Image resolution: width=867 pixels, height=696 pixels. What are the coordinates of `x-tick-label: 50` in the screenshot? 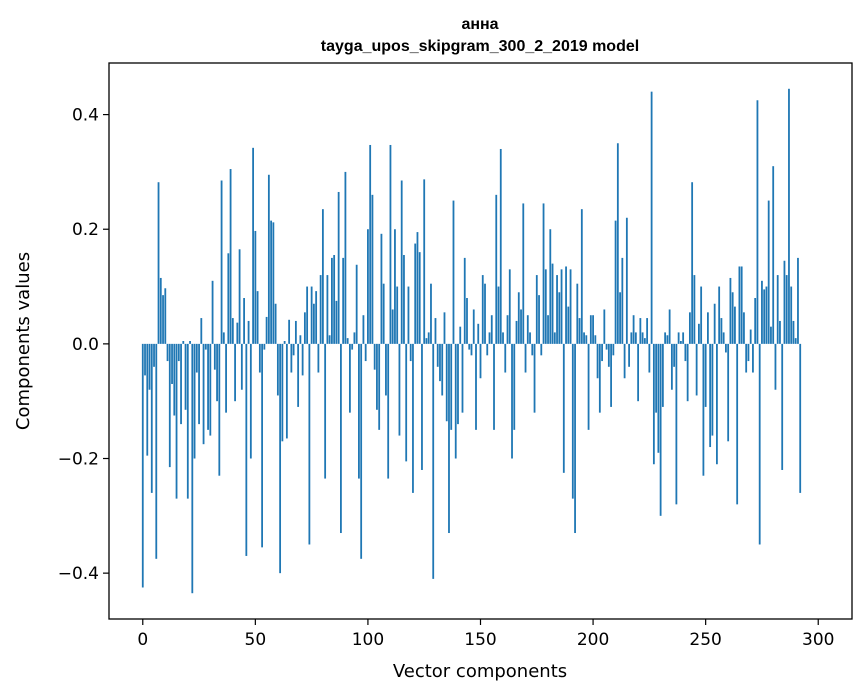 It's located at (256, 640).